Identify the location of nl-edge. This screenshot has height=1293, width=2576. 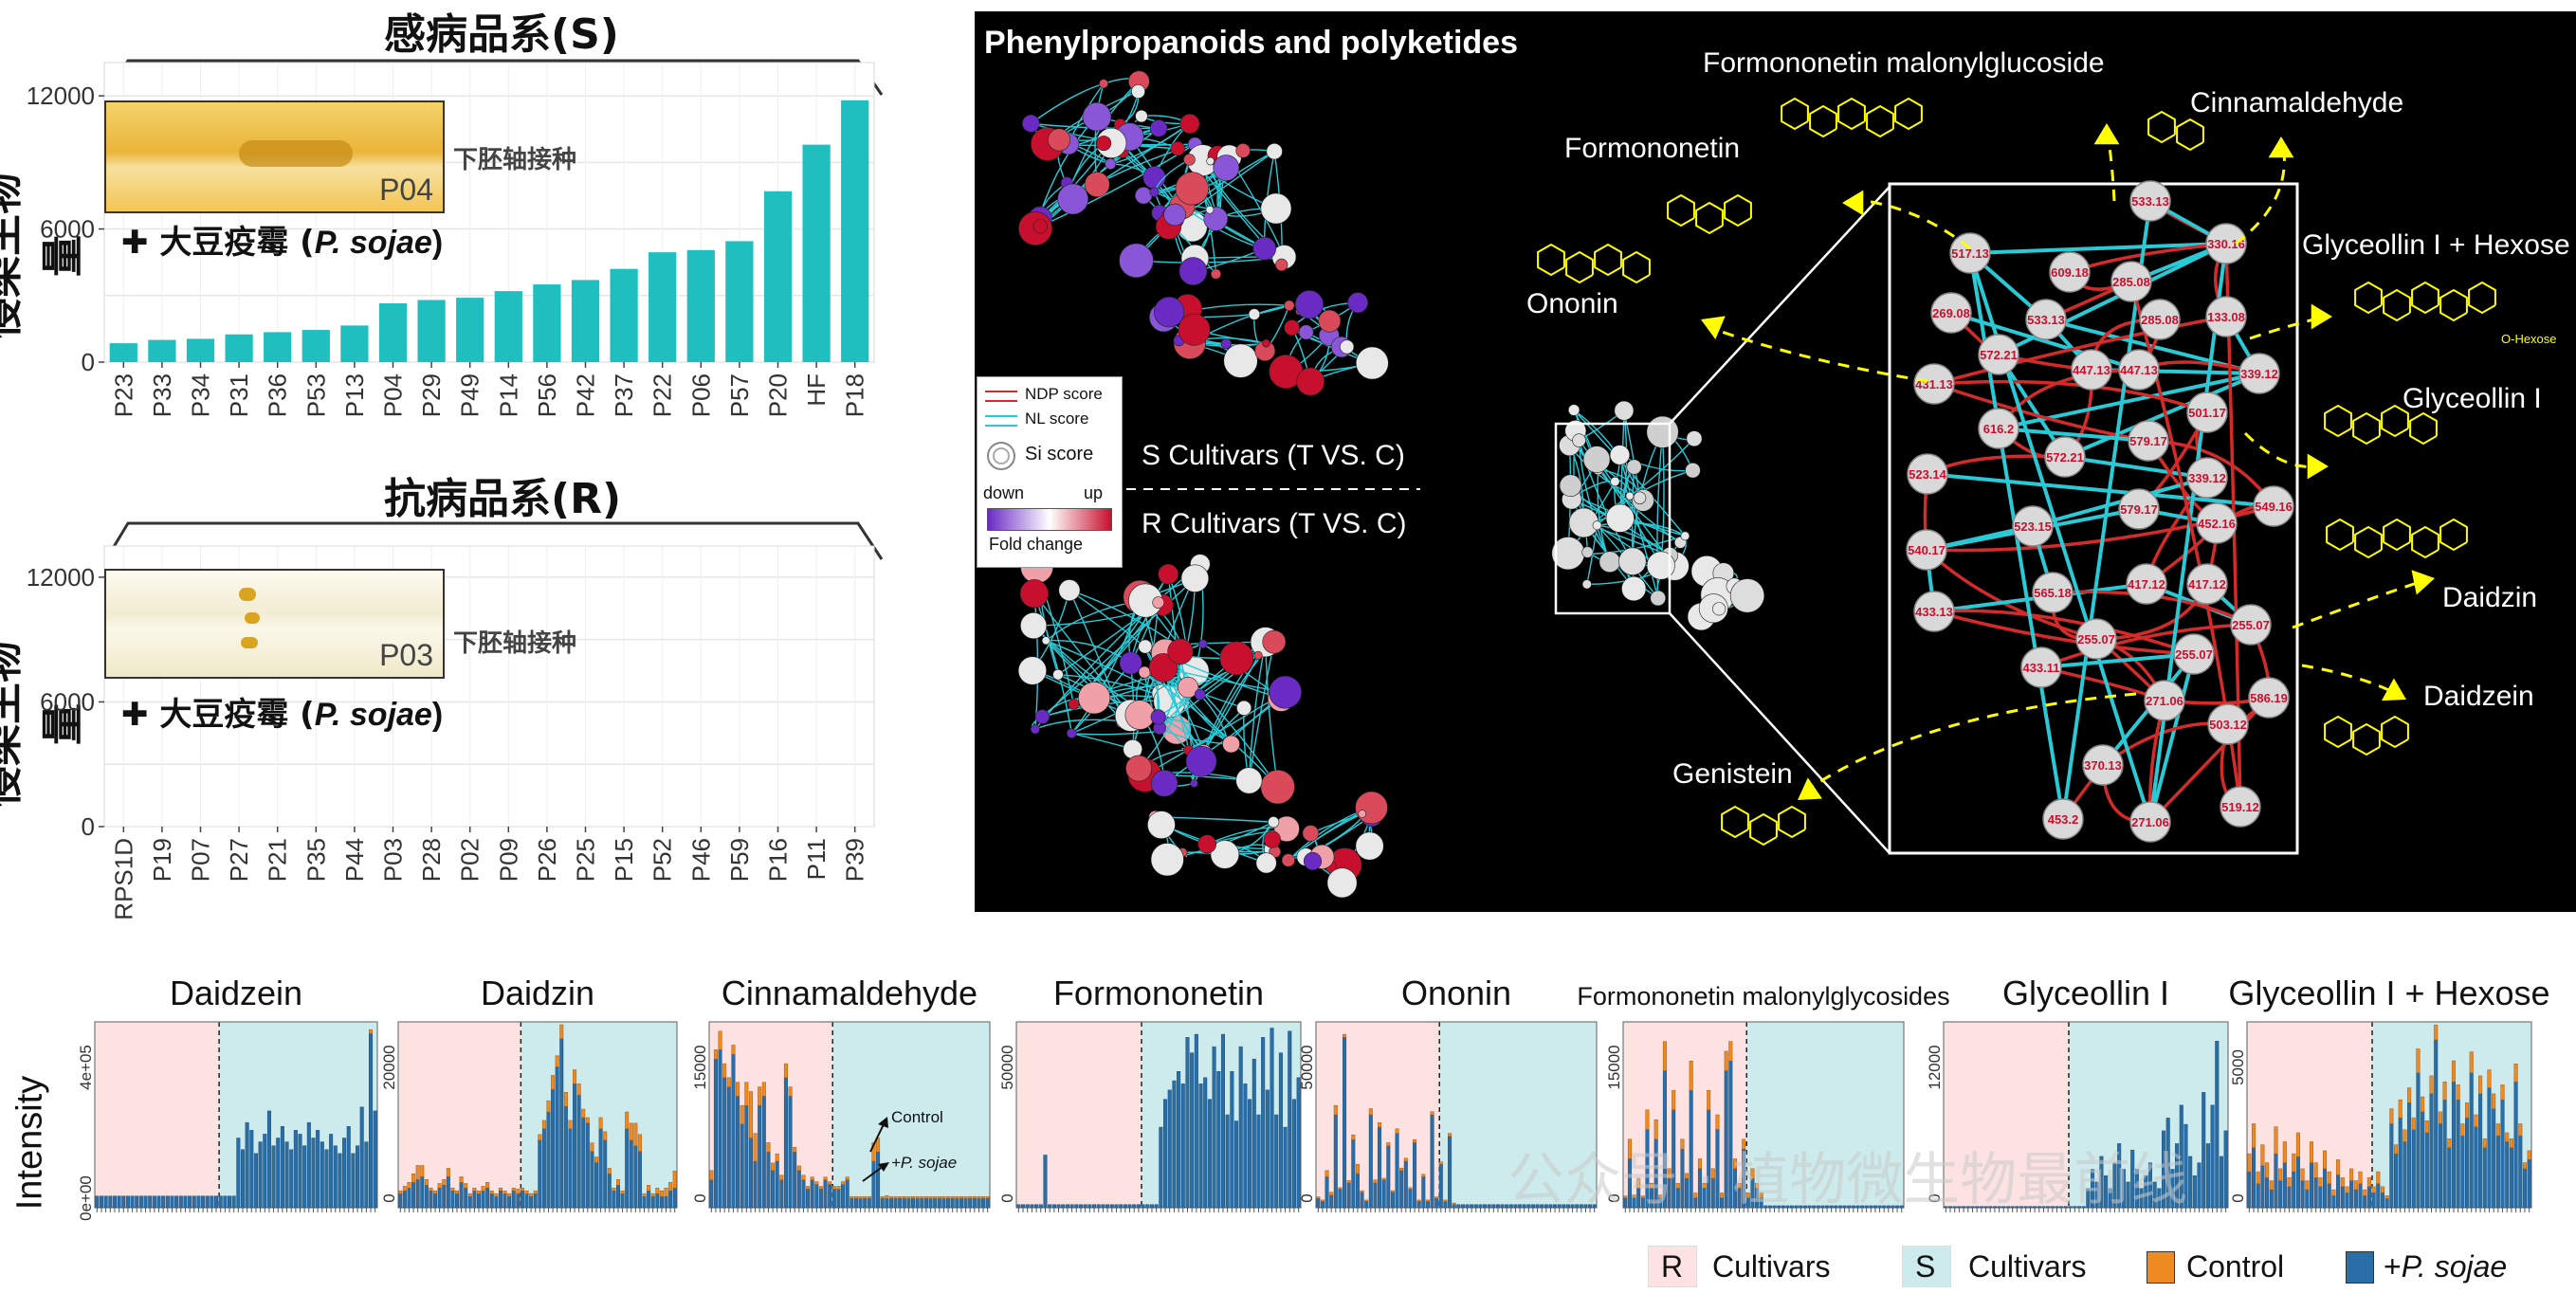
(2101, 490).